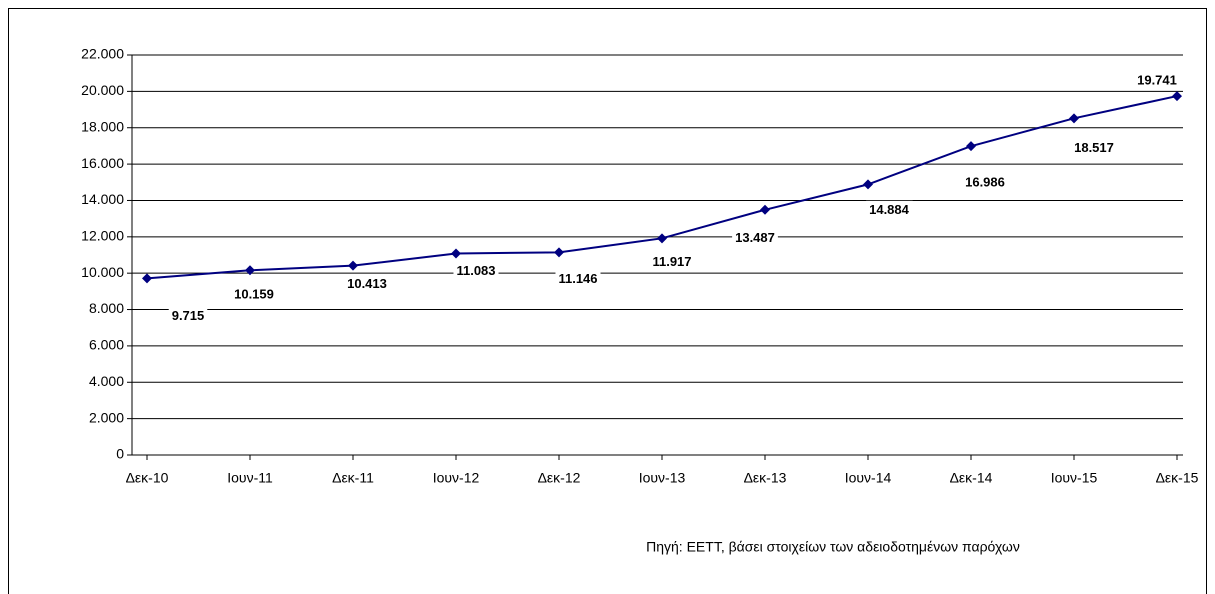 Image resolution: width=1215 pixels, height=594 pixels. Describe the element at coordinates (971, 478) in the screenshot. I see `x-tick-label: Δεκ-14` at that location.